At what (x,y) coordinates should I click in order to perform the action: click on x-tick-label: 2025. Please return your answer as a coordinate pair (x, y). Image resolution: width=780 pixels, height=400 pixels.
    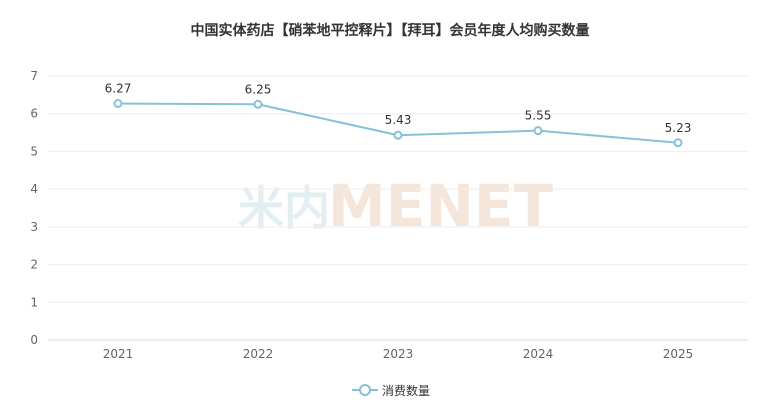
    Looking at the image, I should click on (678, 354).